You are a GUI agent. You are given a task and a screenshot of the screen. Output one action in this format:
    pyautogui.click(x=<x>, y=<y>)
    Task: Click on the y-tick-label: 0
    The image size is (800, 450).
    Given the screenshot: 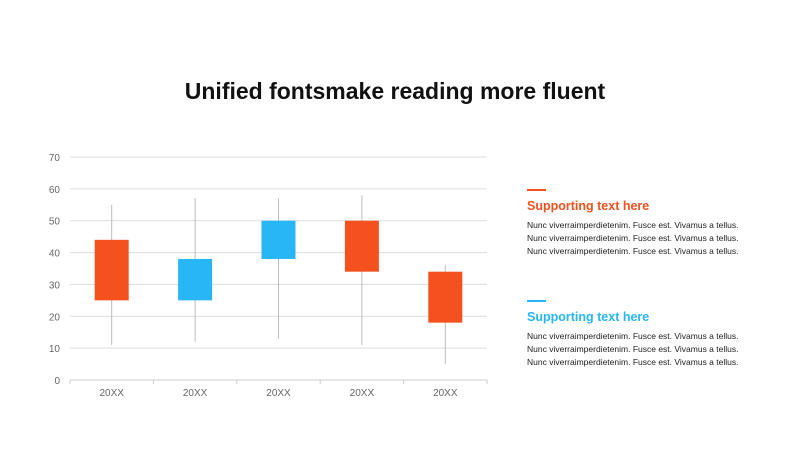 What is the action you would take?
    pyautogui.click(x=57, y=381)
    